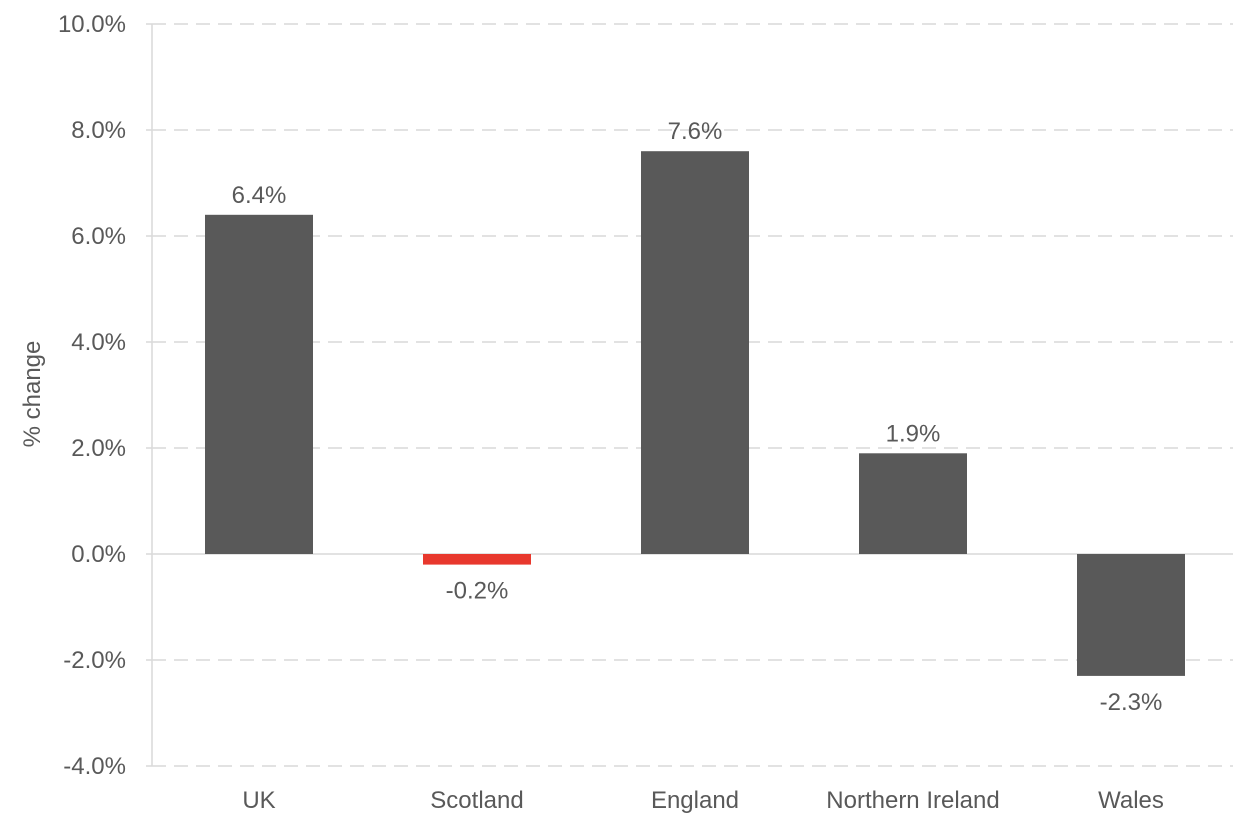 This screenshot has height=816, width=1233. Describe the element at coordinates (32, 394) in the screenshot. I see `y-axis-title: % change` at that location.